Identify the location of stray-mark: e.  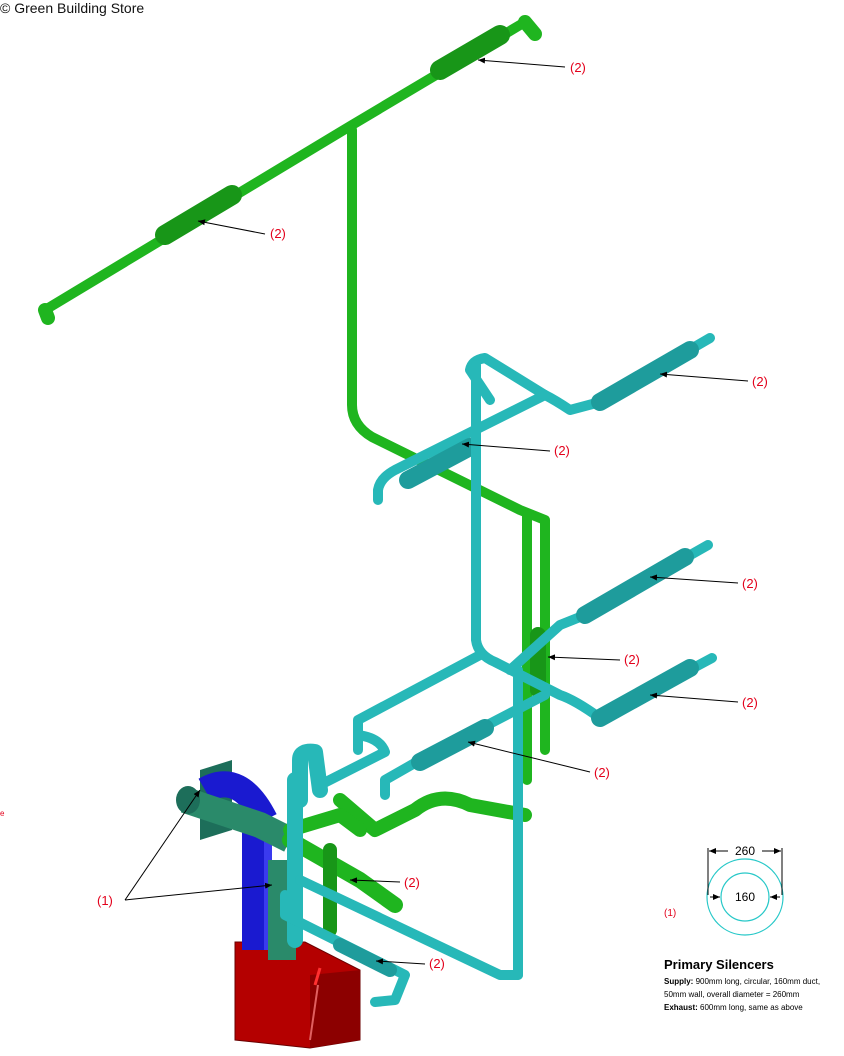
(2, 813).